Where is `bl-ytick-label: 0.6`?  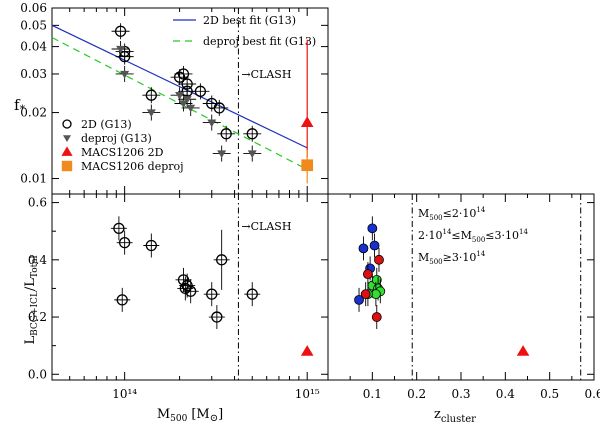
bl-ytick-label: 0.6 is located at coordinates (37, 203).